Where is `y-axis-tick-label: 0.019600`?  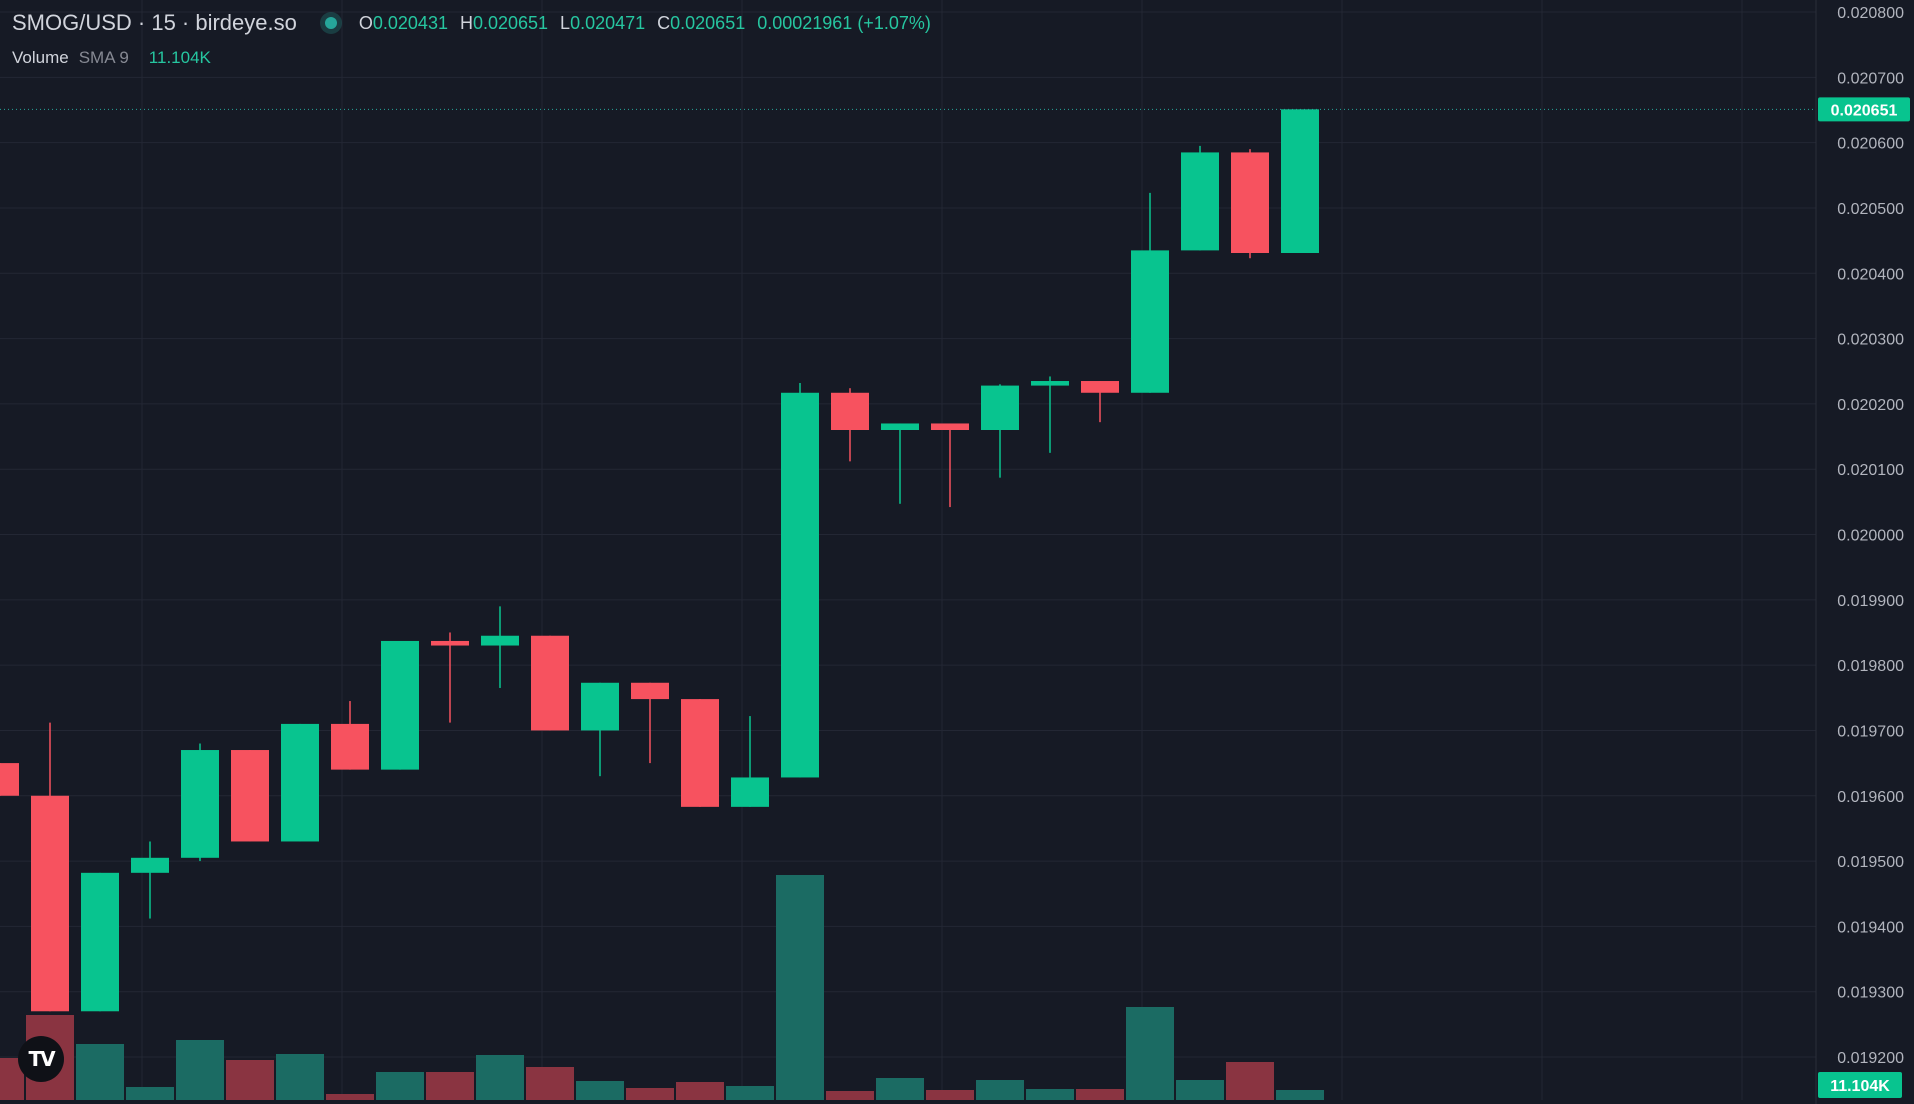
y-axis-tick-label: 0.019600 is located at coordinates (1870, 797).